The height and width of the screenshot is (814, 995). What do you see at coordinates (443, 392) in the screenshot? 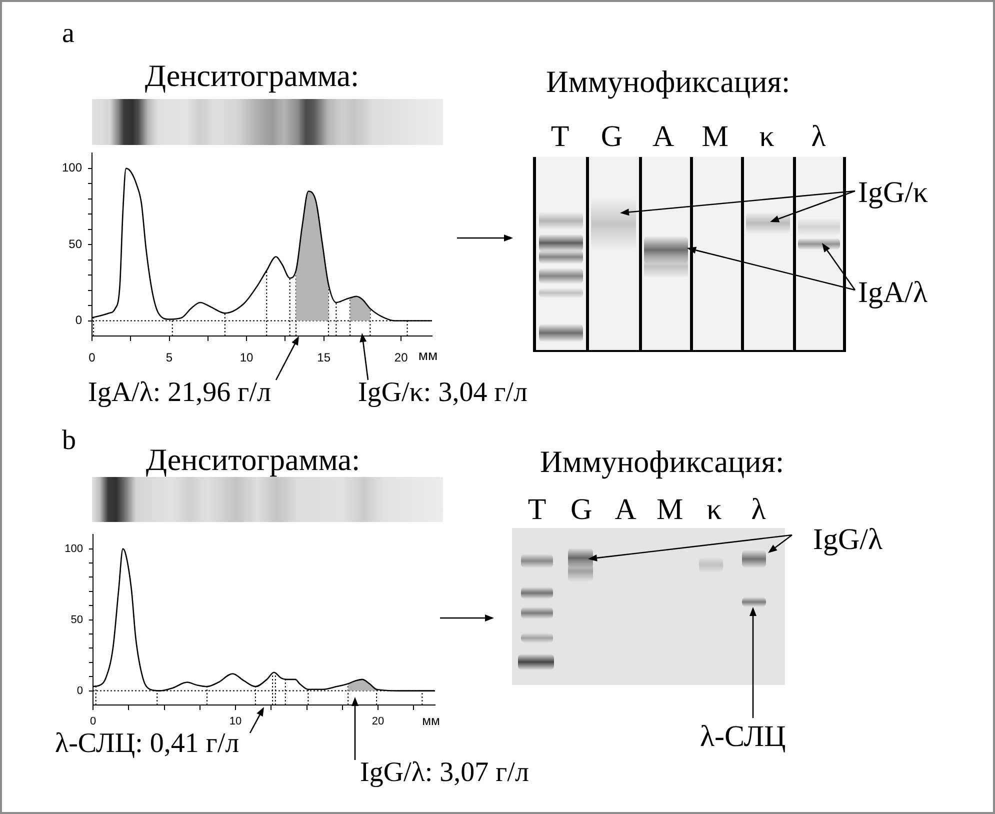
I see `text: IgG/κ: 3,04 г/л` at bounding box center [443, 392].